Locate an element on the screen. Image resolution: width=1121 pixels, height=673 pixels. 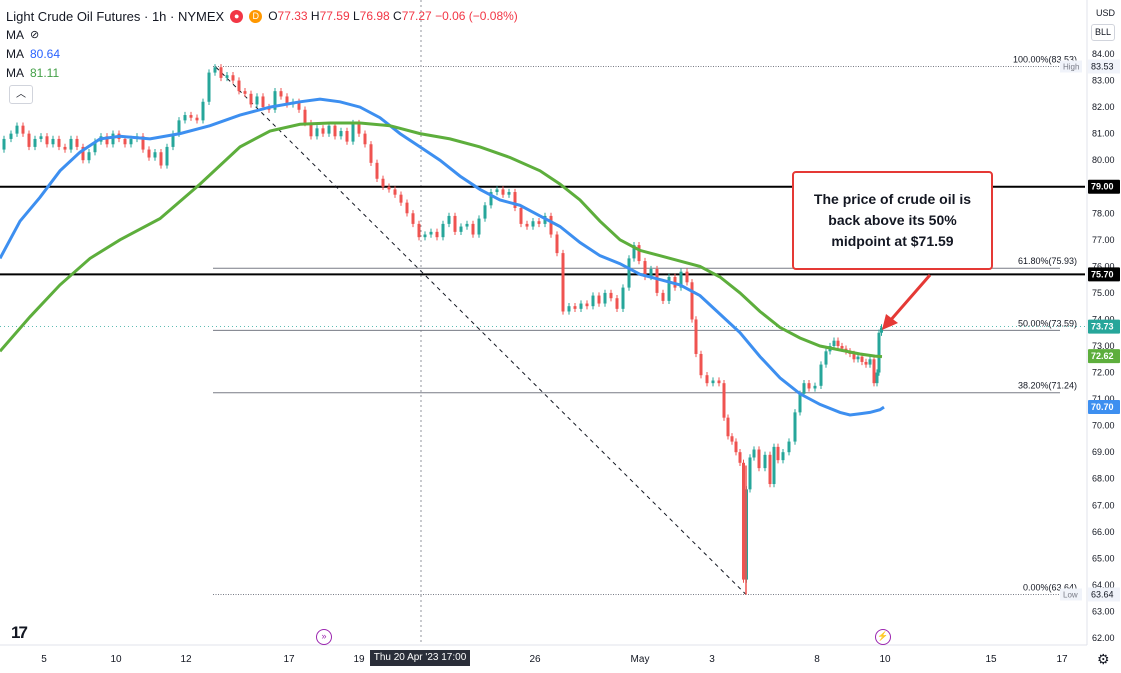
y-tick-label: 64.00 is located at coordinates (1103, 585).